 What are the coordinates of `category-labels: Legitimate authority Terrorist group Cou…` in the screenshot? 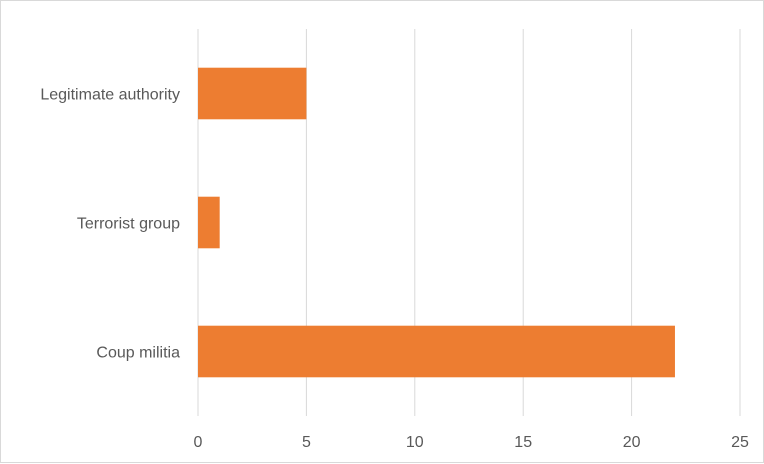 It's located at (110, 224).